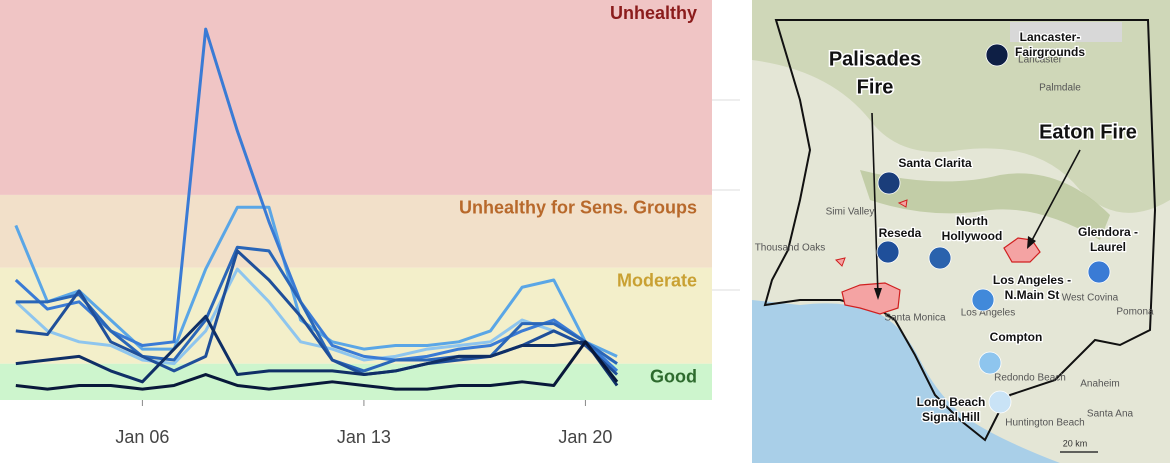 The image size is (1170, 463). What do you see at coordinates (653, 13) in the screenshot?
I see `band-label: Unhealthy` at bounding box center [653, 13].